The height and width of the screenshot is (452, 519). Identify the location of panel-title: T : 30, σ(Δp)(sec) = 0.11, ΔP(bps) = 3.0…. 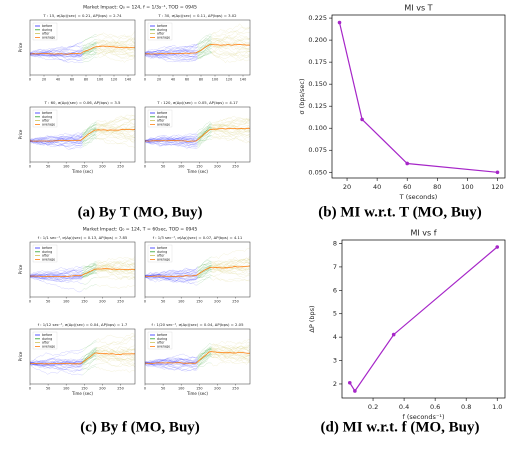
(197, 15).